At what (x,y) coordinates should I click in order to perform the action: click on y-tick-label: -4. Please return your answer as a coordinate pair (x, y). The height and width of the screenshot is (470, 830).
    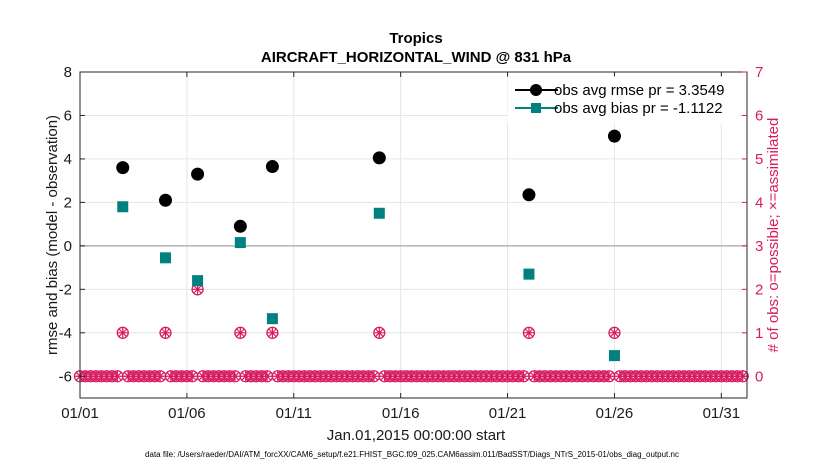
    Looking at the image, I should click on (65, 333).